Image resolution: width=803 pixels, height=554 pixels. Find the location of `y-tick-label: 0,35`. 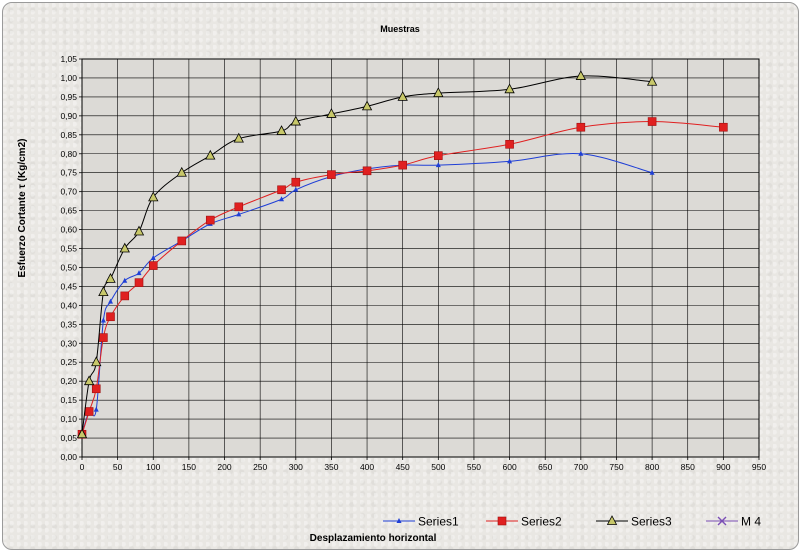

y-tick-label: 0,35 is located at coordinates (68, 324).